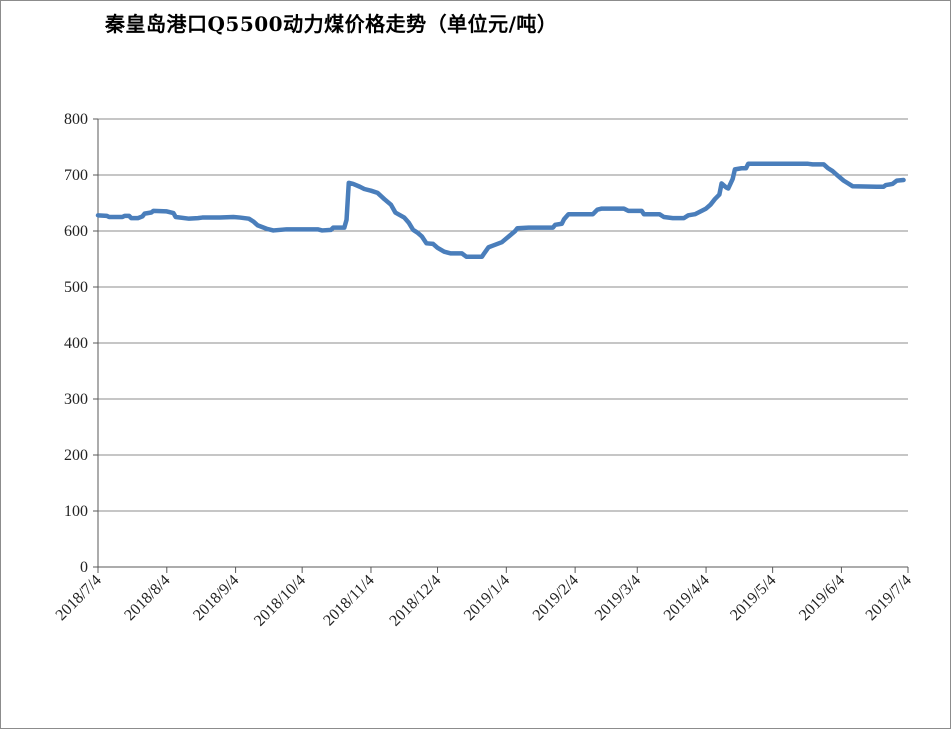  I want to click on y-tick-label-500: 500, so click(76, 287).